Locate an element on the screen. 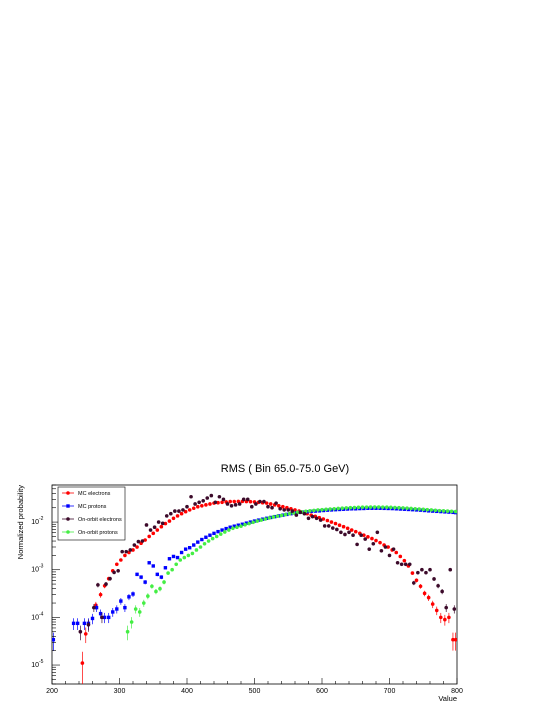 The height and width of the screenshot is (709, 548). legend-marker is located at coordinates (68, 532).